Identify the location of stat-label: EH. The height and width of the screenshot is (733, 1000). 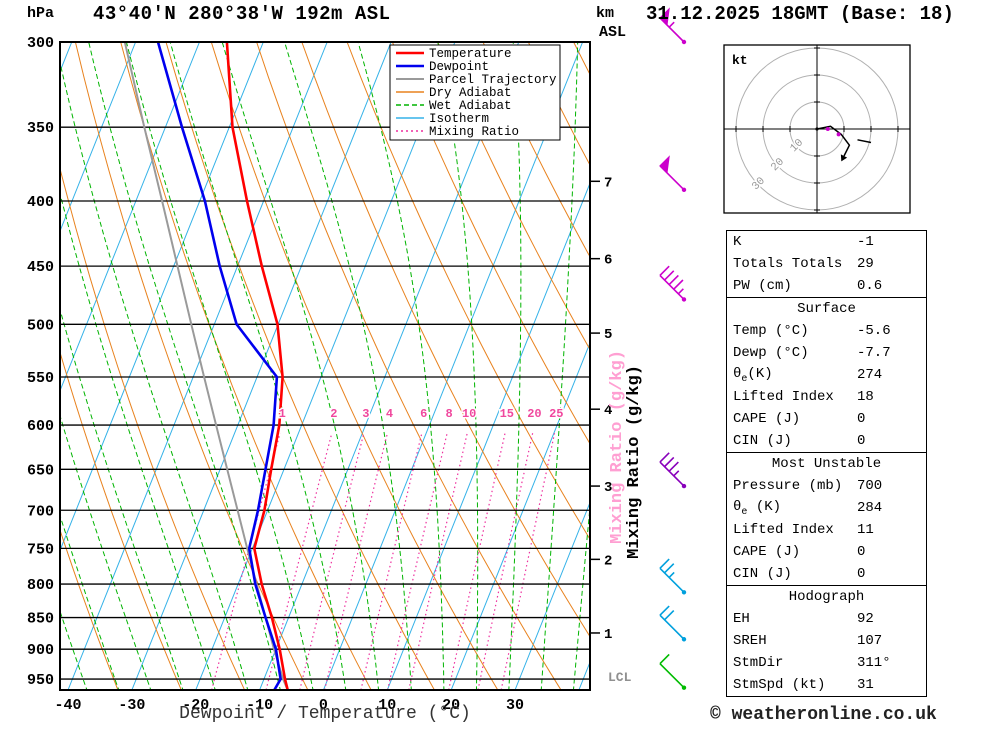
(741, 619).